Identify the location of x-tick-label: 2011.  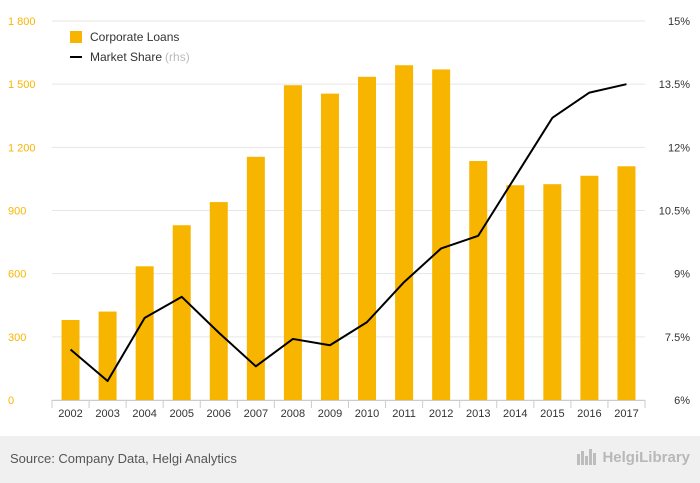
(404, 414).